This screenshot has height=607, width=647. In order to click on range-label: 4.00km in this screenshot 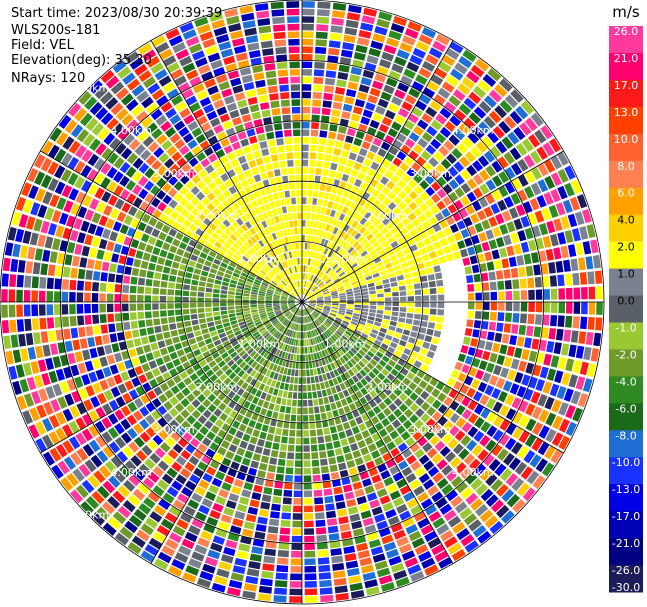, I will do `click(131, 472)`.